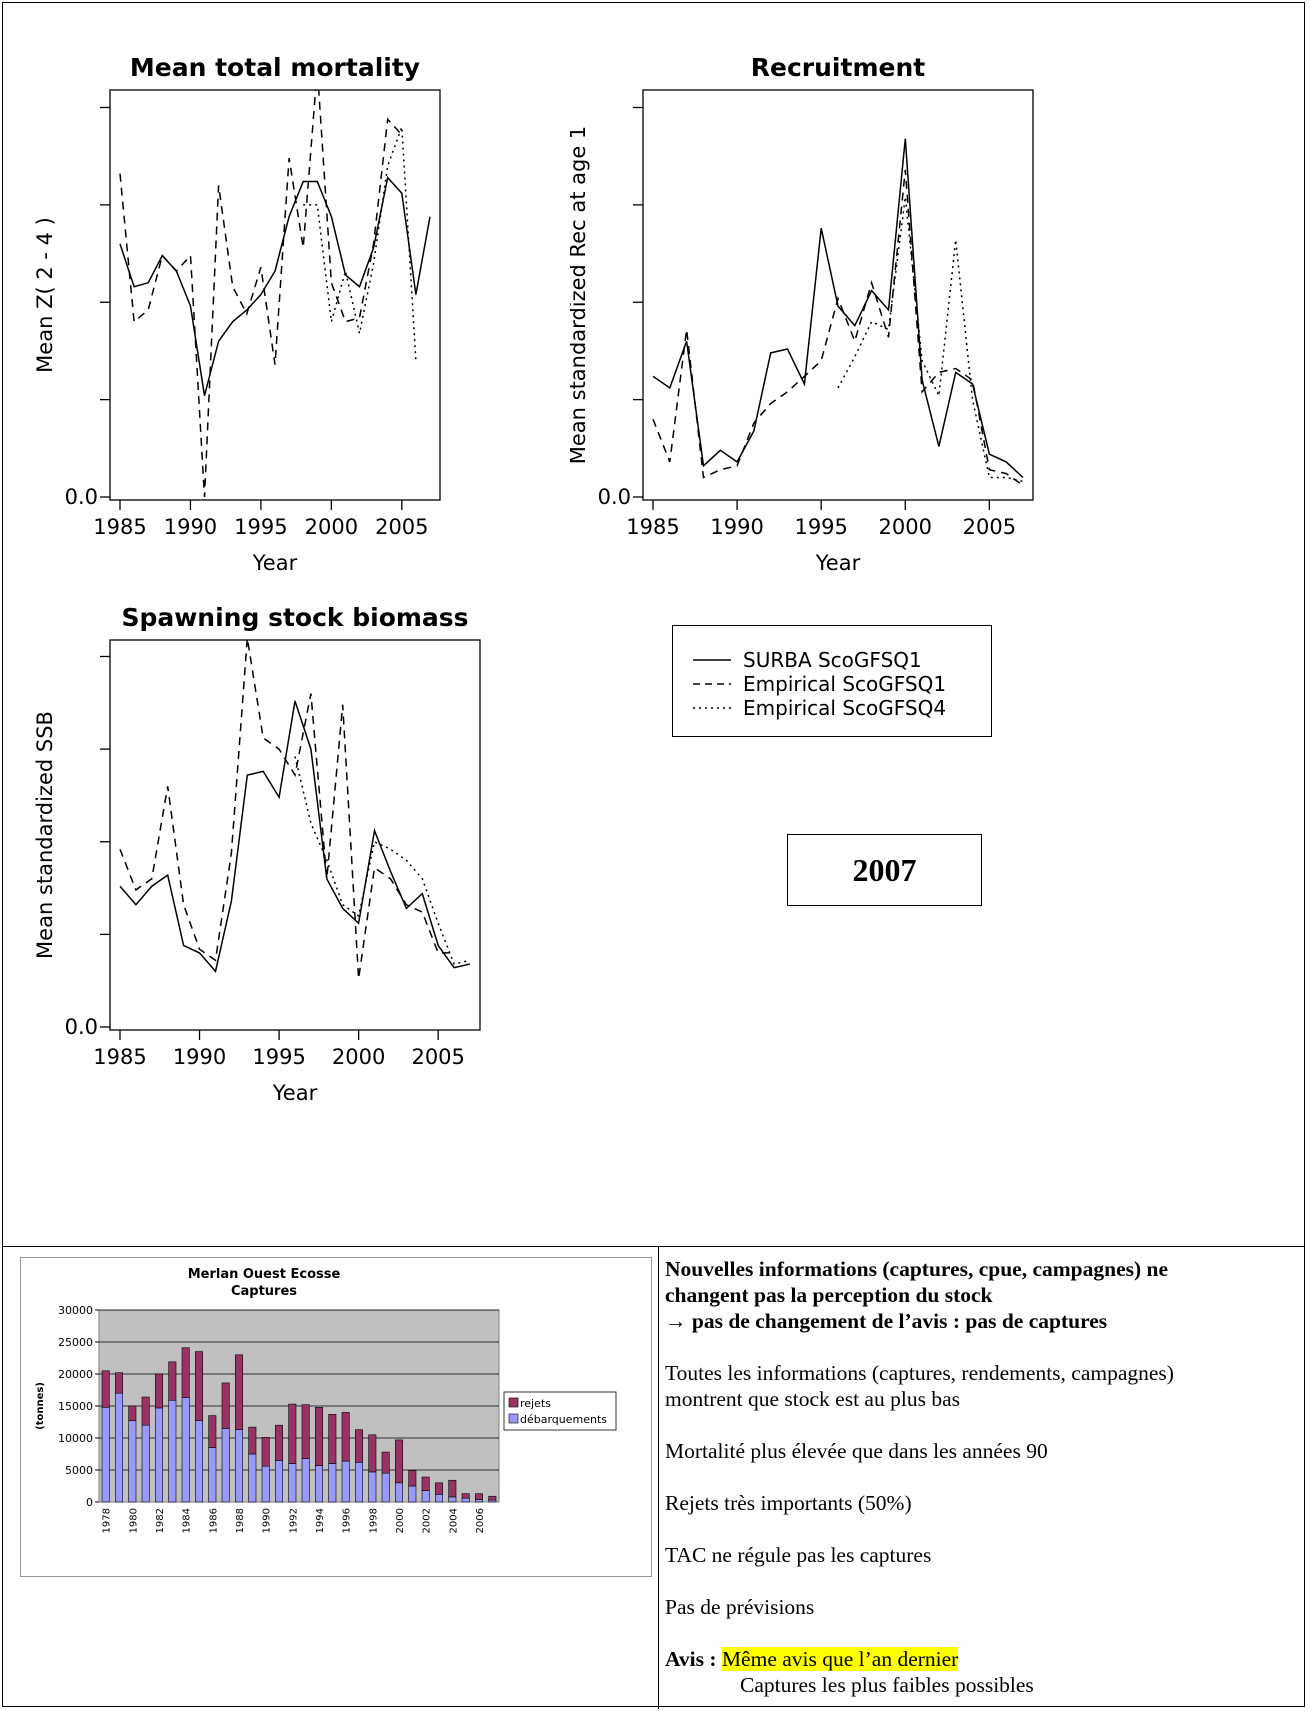 The width and height of the screenshot is (1309, 1711). What do you see at coordinates (75, 1342) in the screenshot?
I see `y-tick-label: 25000` at bounding box center [75, 1342].